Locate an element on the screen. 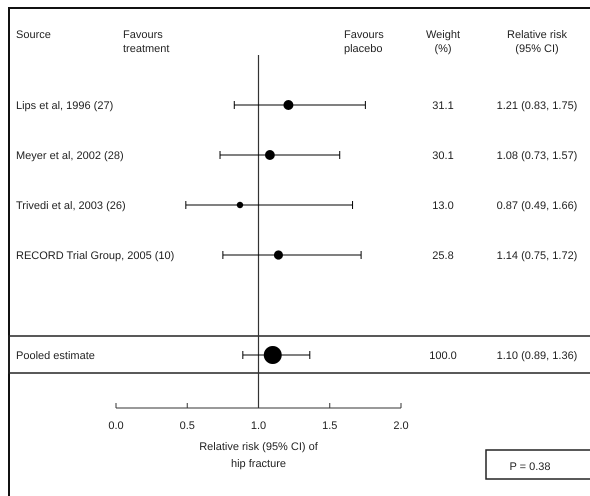  data-label: 1.14 (0.75, 1.72) is located at coordinates (537, 256).